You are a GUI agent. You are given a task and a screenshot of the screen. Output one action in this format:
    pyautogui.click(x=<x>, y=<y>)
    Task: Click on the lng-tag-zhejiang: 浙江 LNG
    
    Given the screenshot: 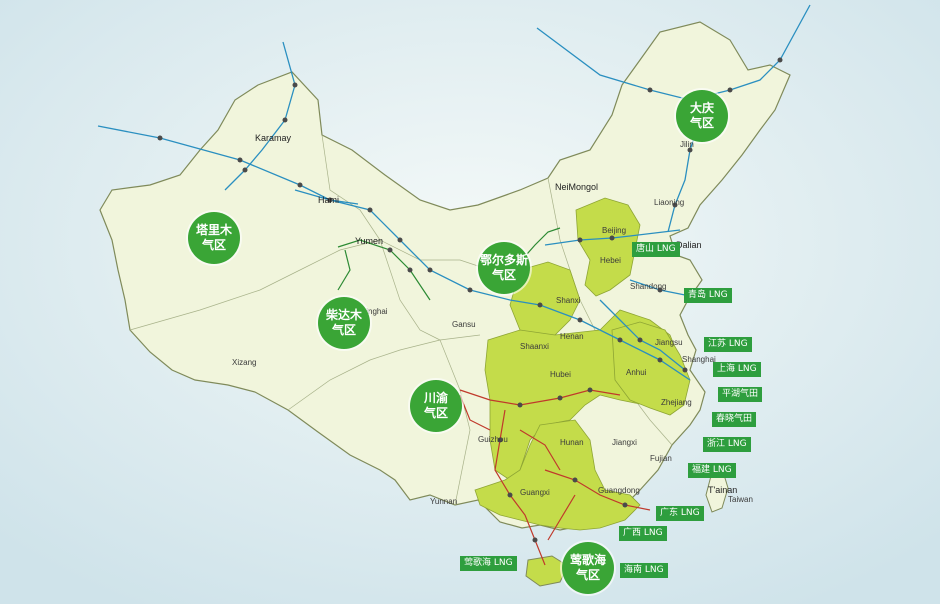 What is the action you would take?
    pyautogui.click(x=727, y=444)
    